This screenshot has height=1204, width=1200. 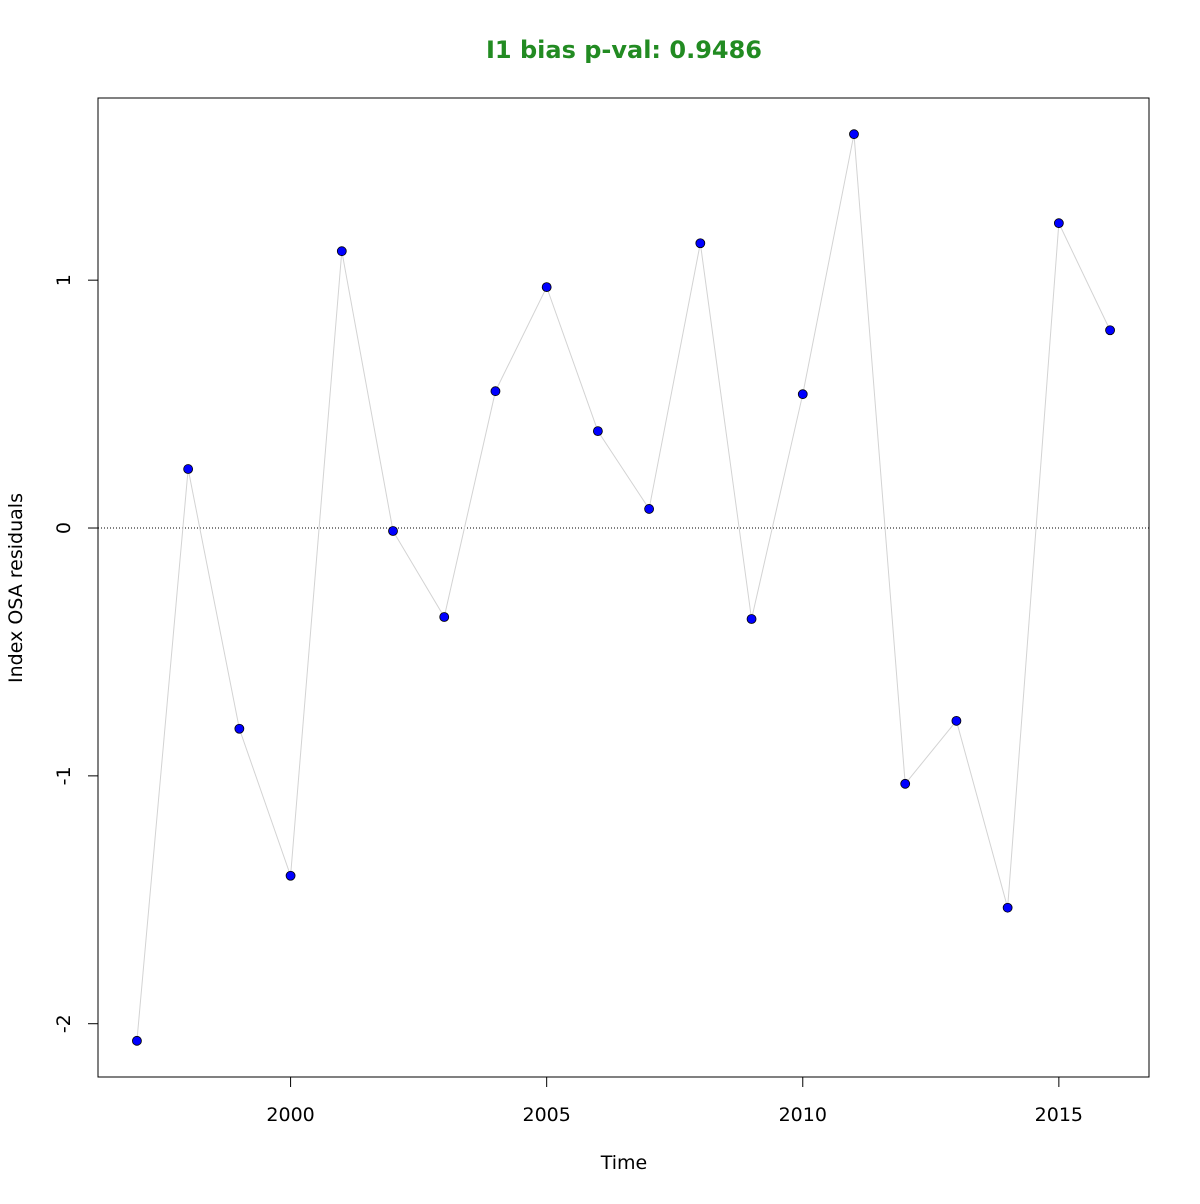 What do you see at coordinates (624, 50) in the screenshot?
I see `chart-title: I1 bias p-val: 0.9486` at bounding box center [624, 50].